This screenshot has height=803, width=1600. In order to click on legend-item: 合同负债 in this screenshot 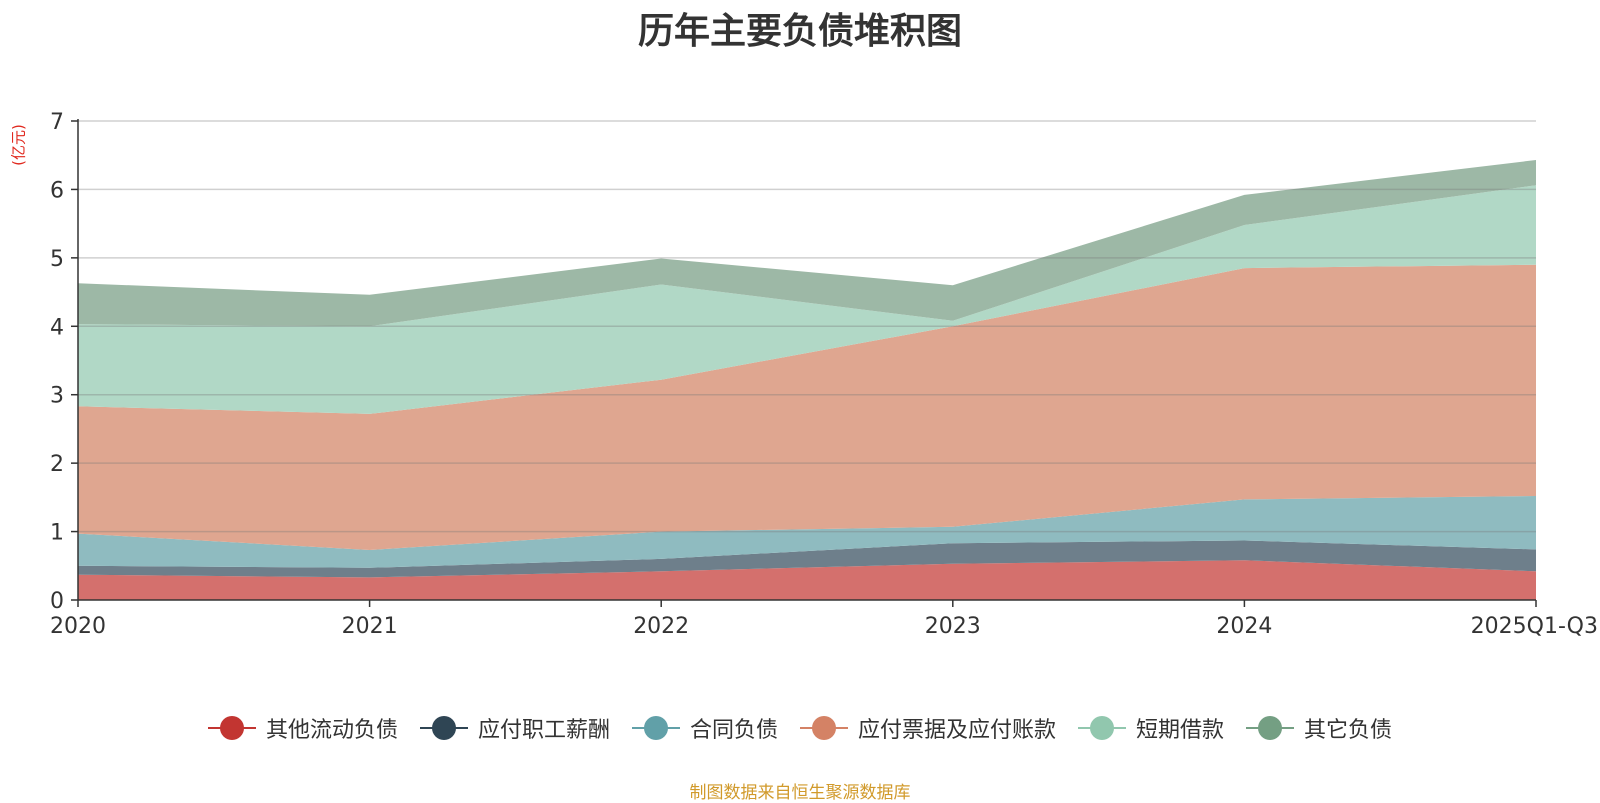, I will do `click(704, 728)`.